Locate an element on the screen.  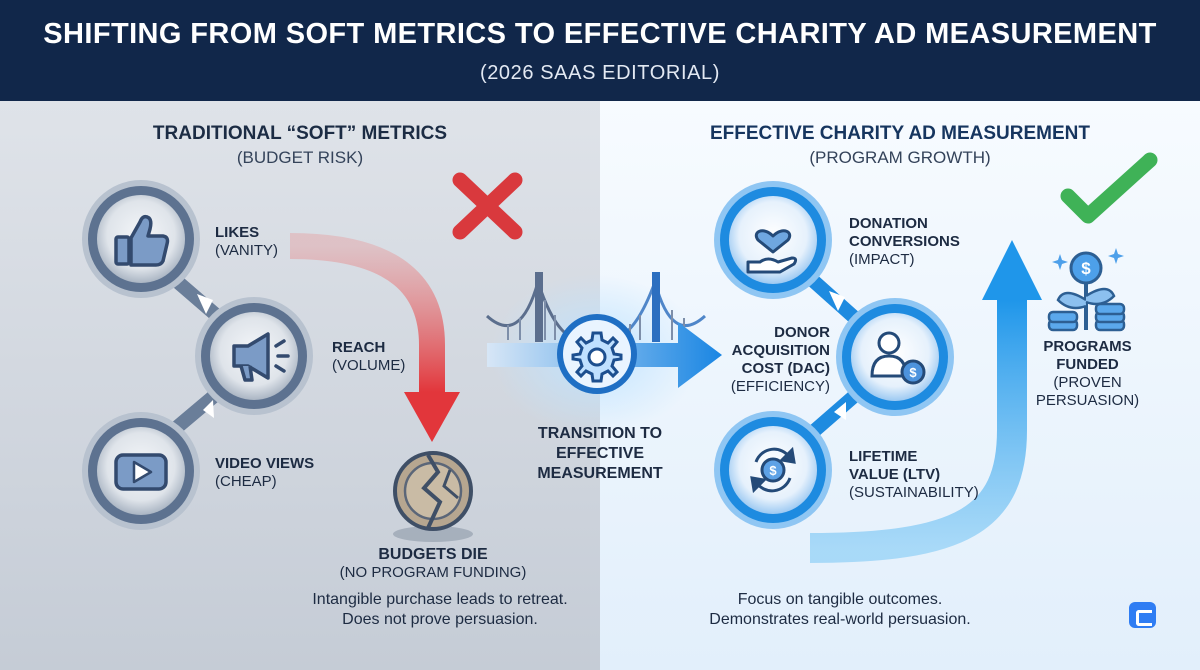
effective-title: EFFECTIVE CHARITY AD MEASUREMENT is located at coordinates (900, 133).